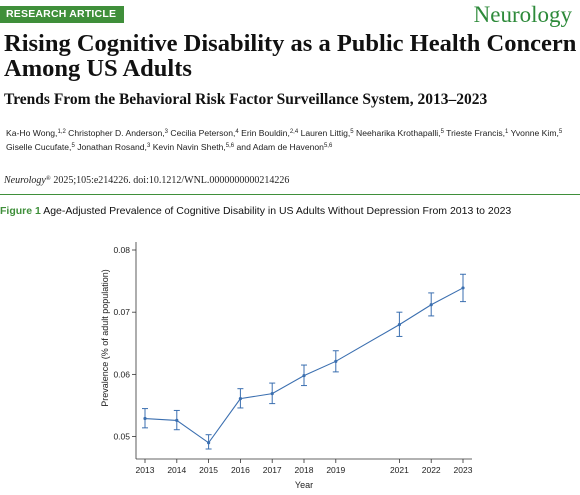  Describe the element at coordinates (189, 147) in the screenshot. I see `author-name: Kevin Navin Sheth,` at that location.